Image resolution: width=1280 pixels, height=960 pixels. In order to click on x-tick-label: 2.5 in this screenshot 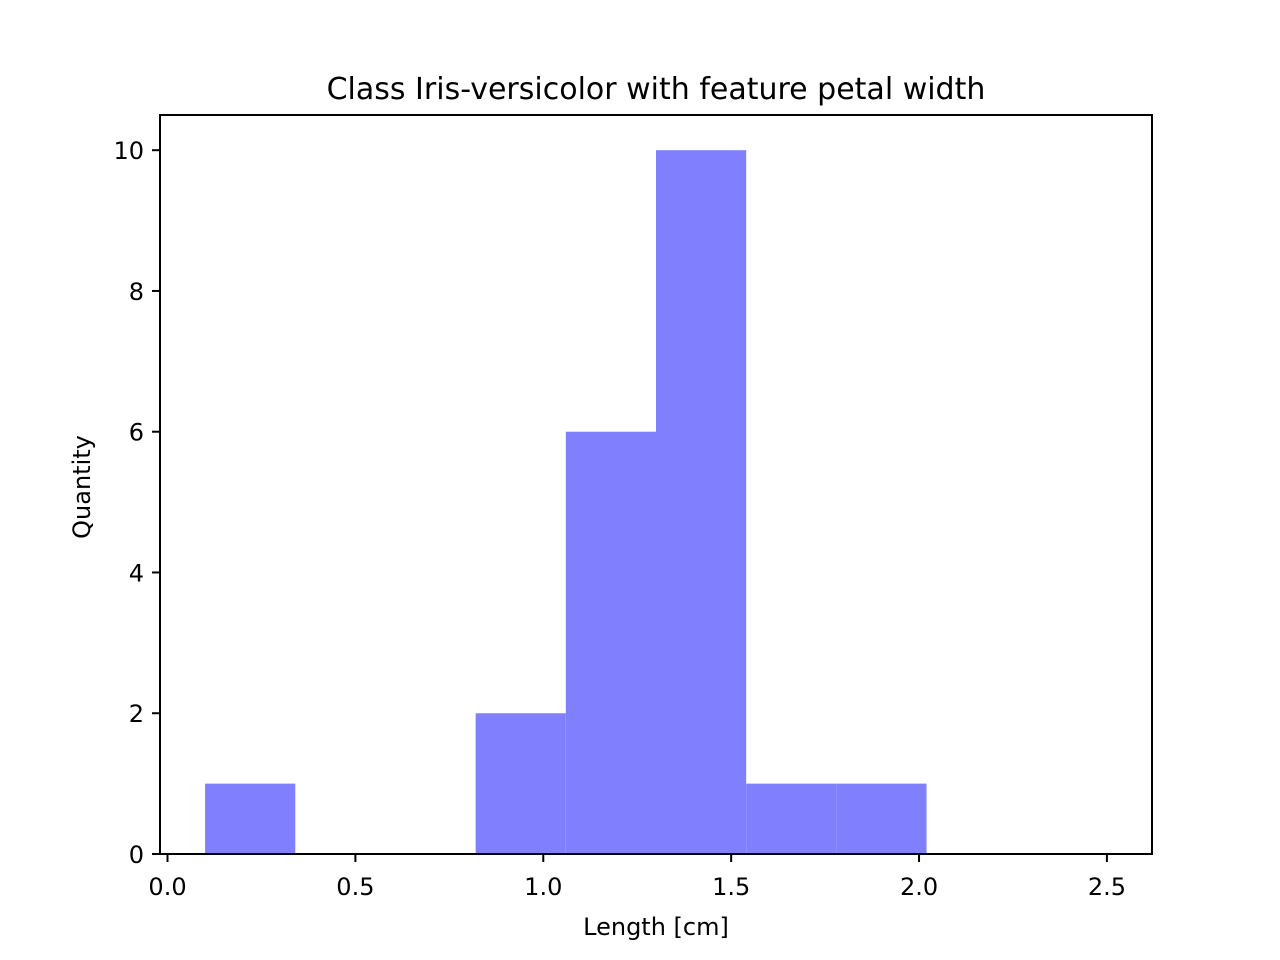, I will do `click(1107, 887)`.